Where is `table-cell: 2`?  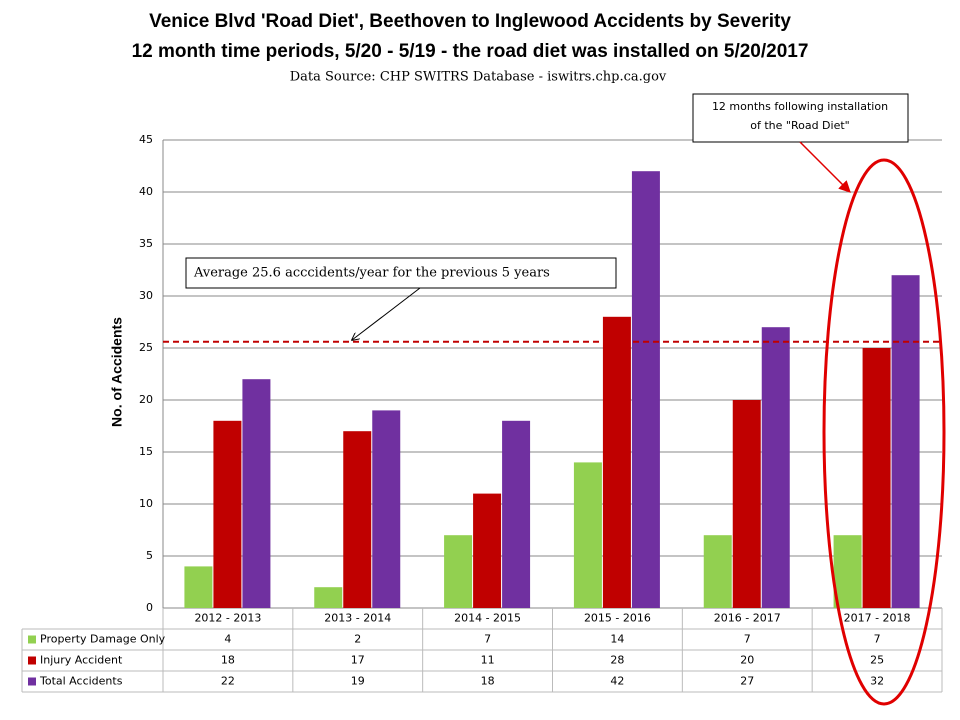
table-cell: 2 is located at coordinates (357, 639).